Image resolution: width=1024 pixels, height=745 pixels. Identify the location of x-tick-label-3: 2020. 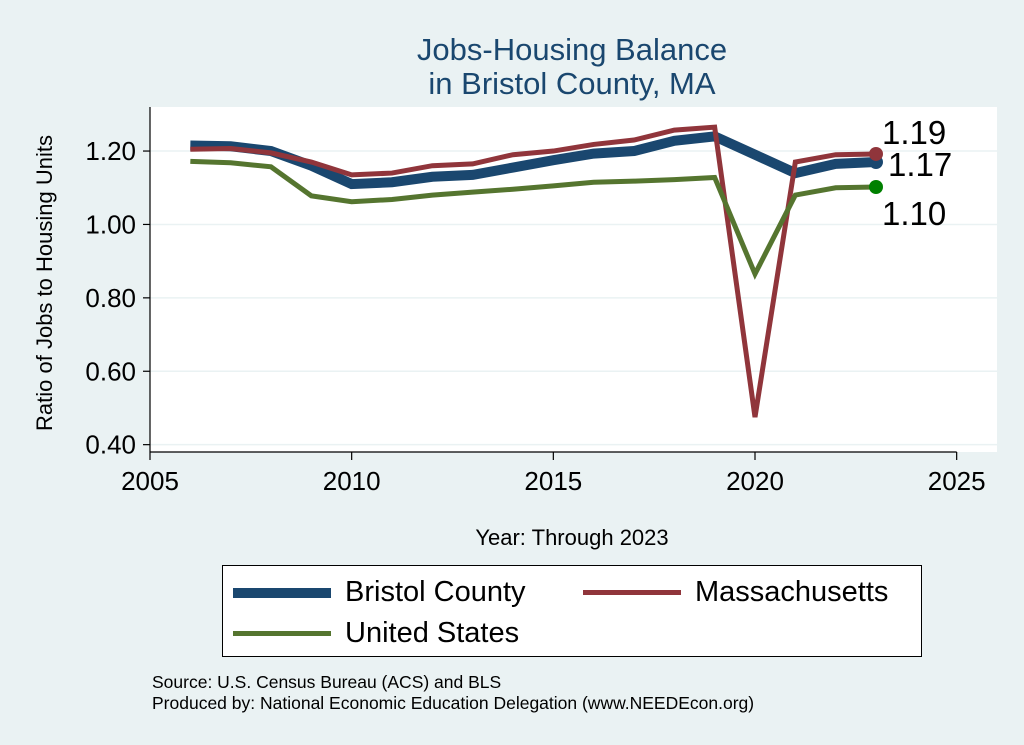
(755, 481).